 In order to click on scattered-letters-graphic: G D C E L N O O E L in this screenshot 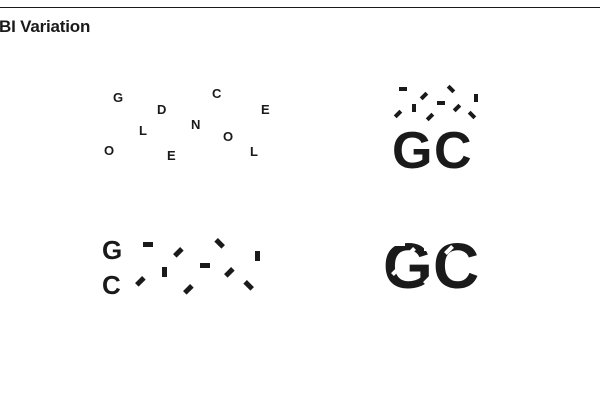, I will do `click(187, 124)`.